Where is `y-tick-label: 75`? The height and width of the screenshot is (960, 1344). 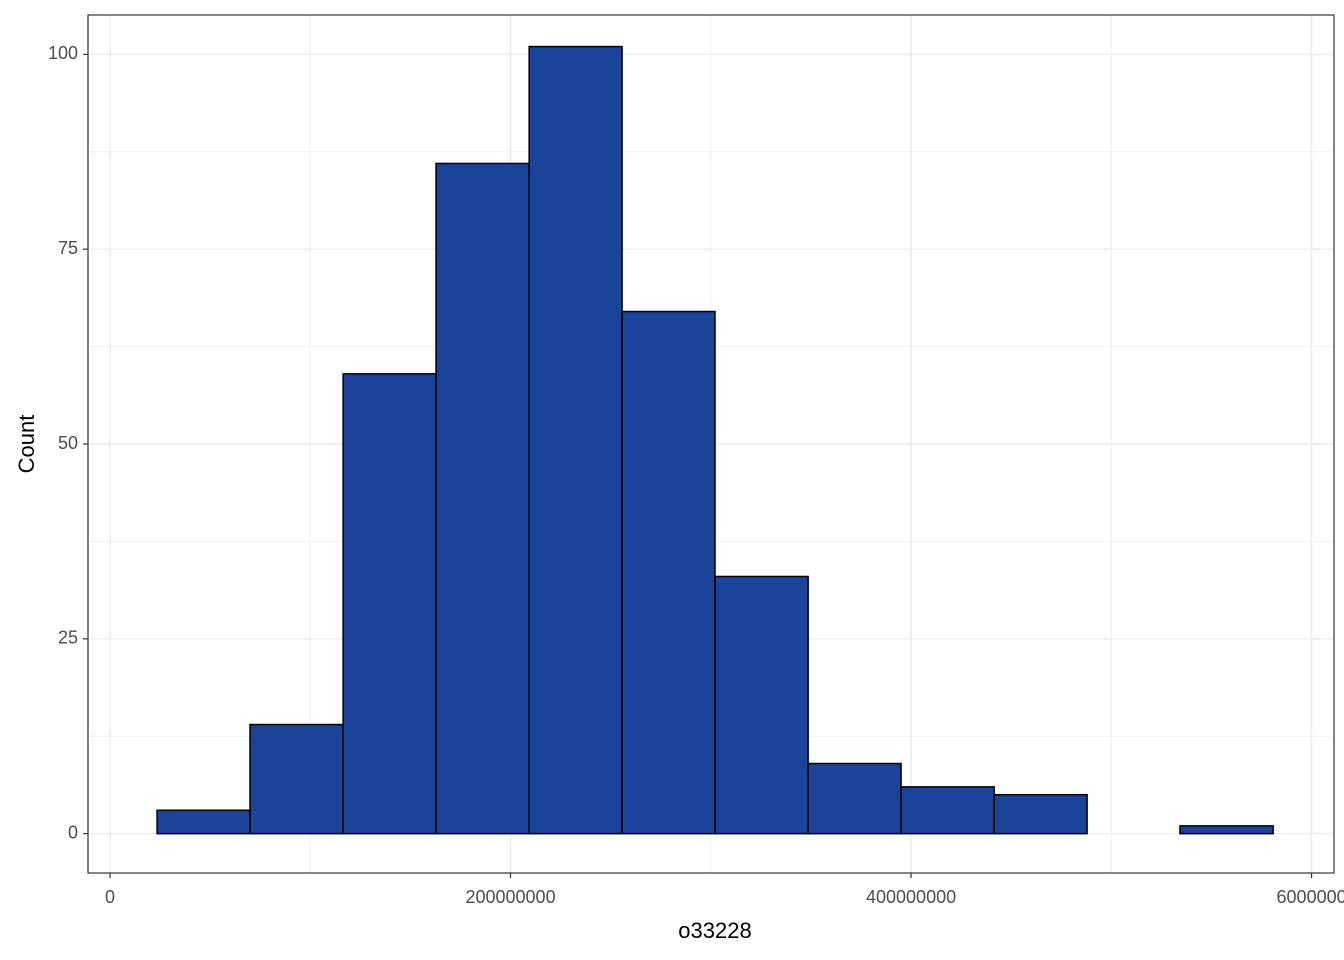
y-tick-label: 75 is located at coordinates (68, 248).